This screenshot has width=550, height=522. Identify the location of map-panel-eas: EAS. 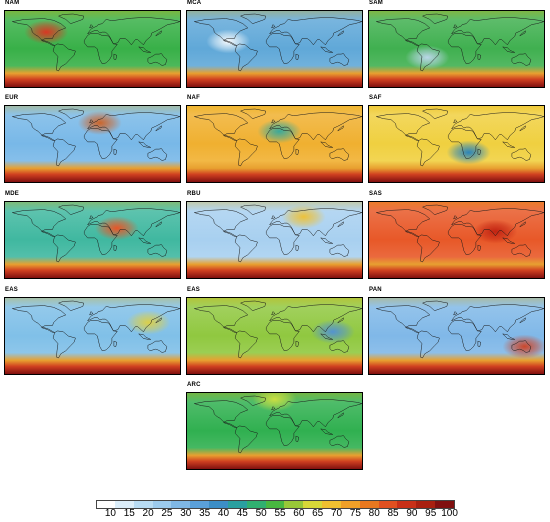
(274, 331).